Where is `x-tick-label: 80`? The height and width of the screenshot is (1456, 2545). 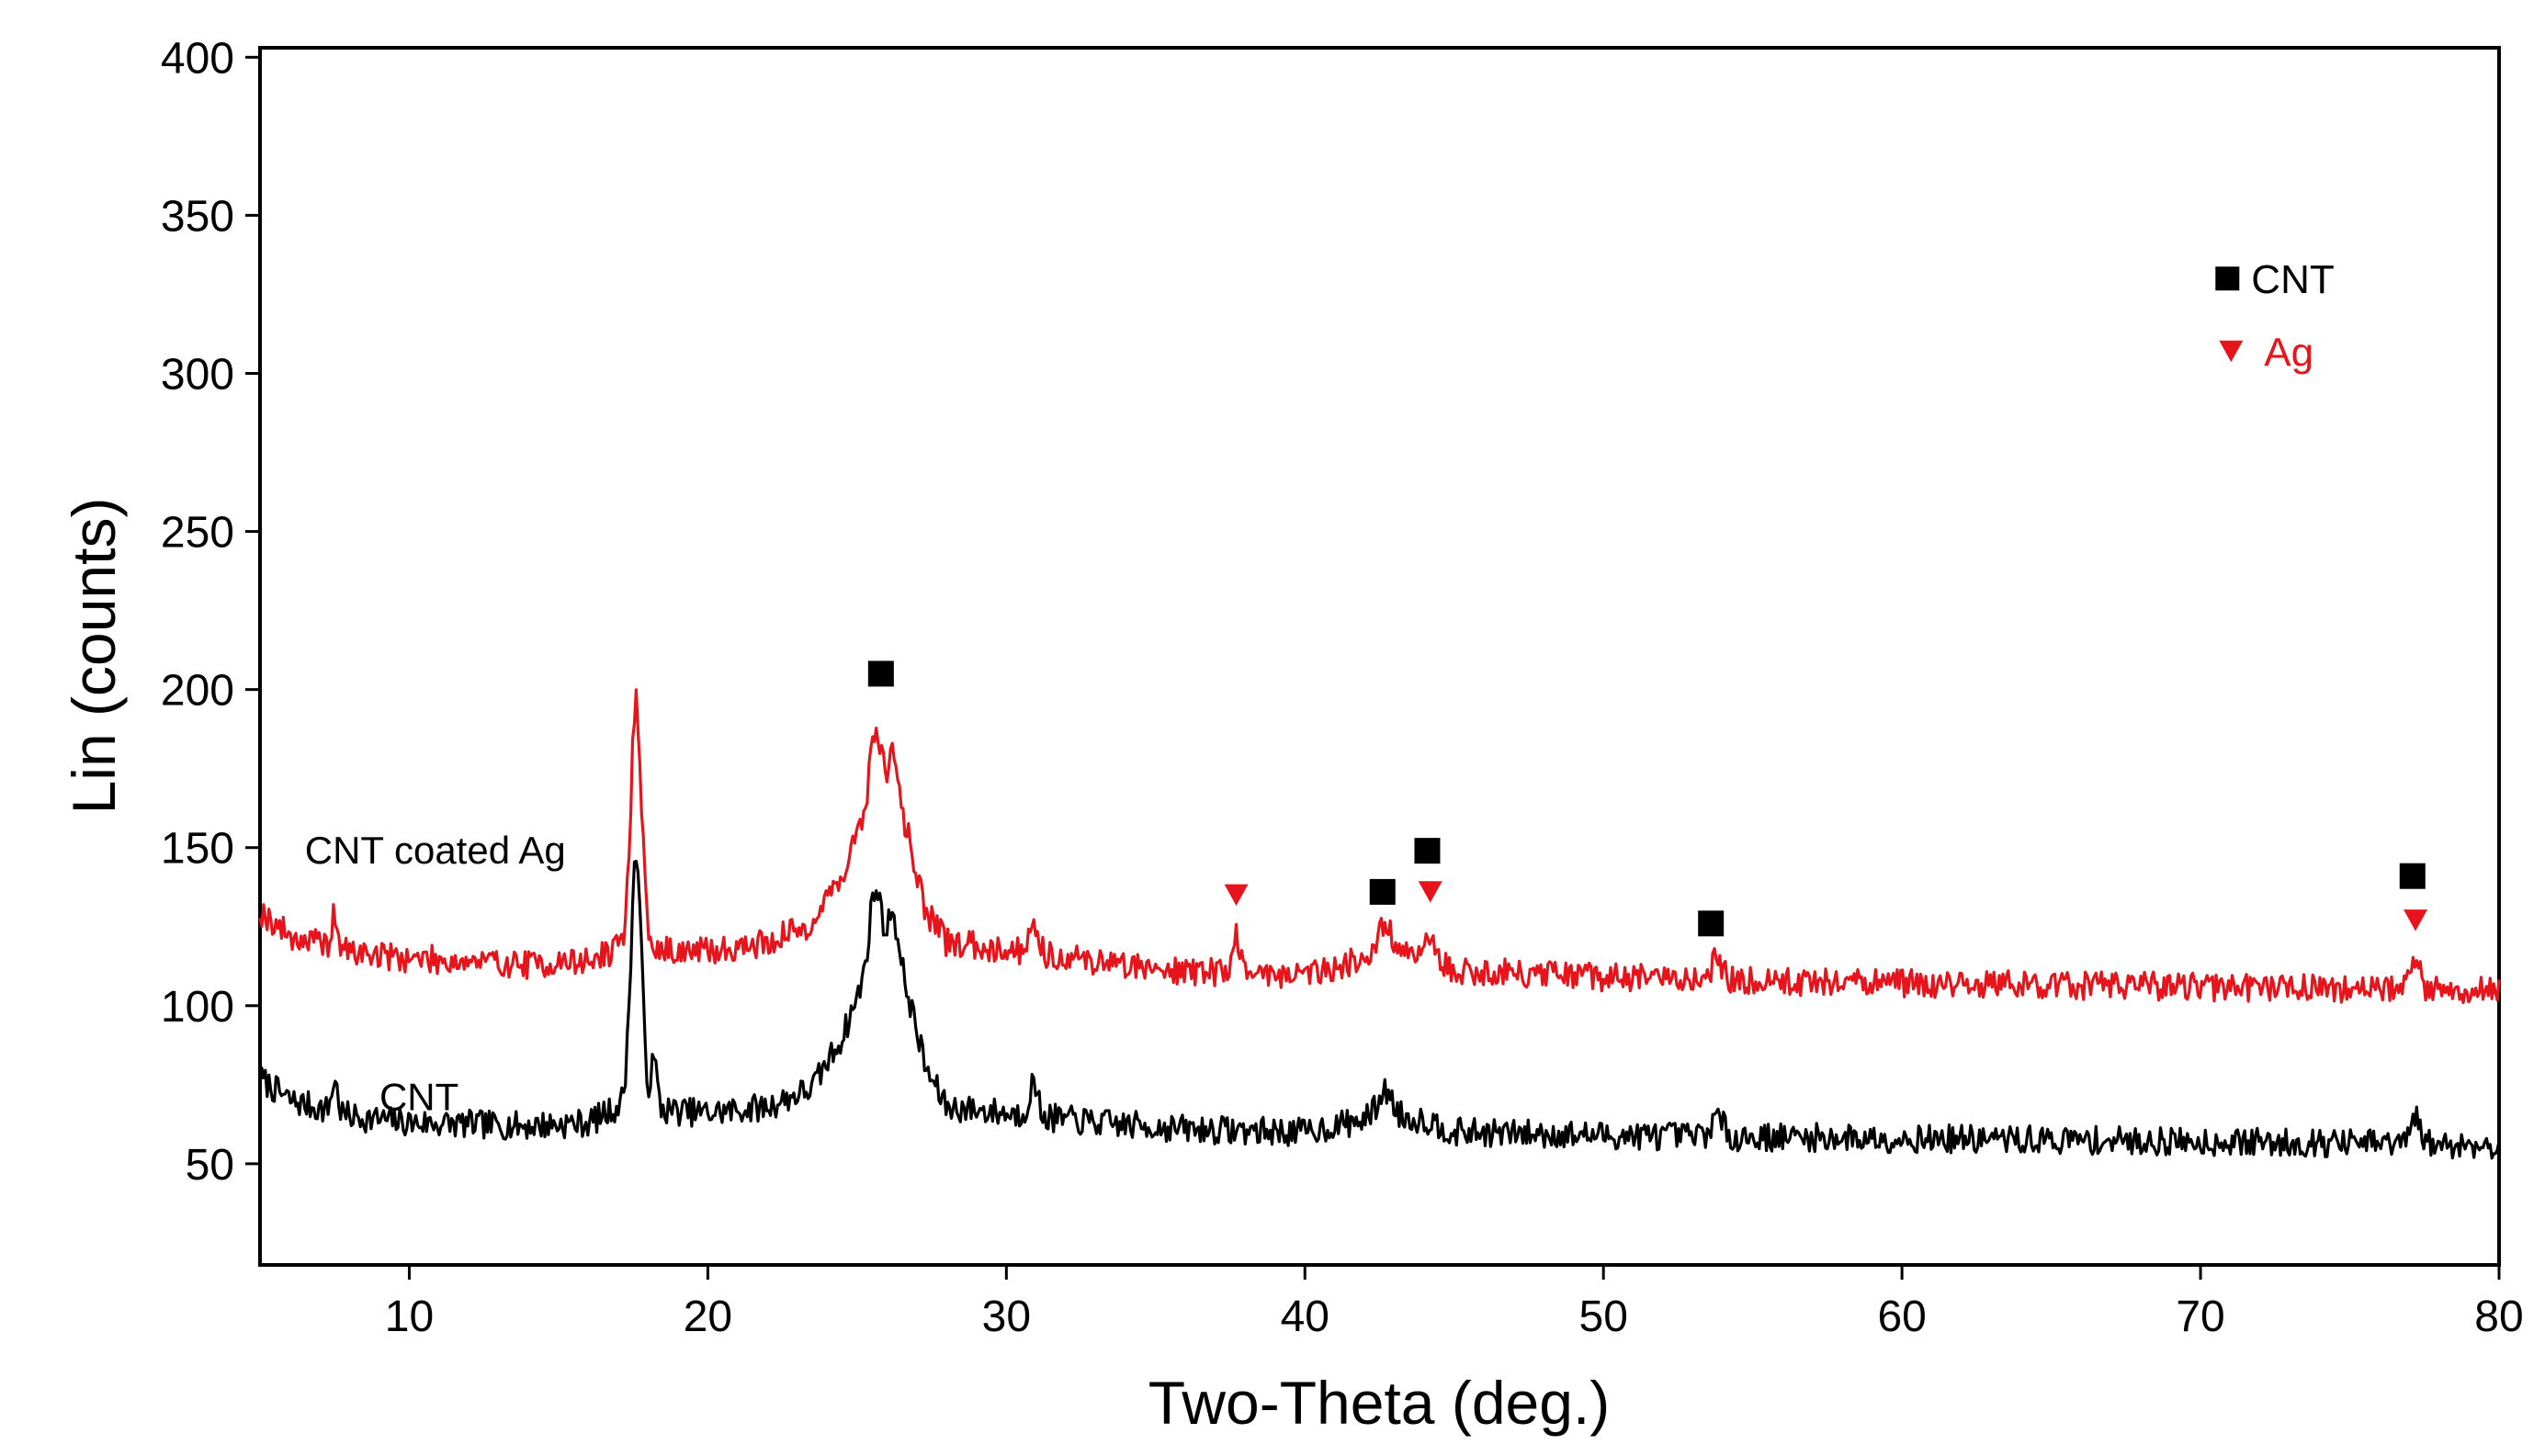
x-tick-label: 80 is located at coordinates (2498, 1316).